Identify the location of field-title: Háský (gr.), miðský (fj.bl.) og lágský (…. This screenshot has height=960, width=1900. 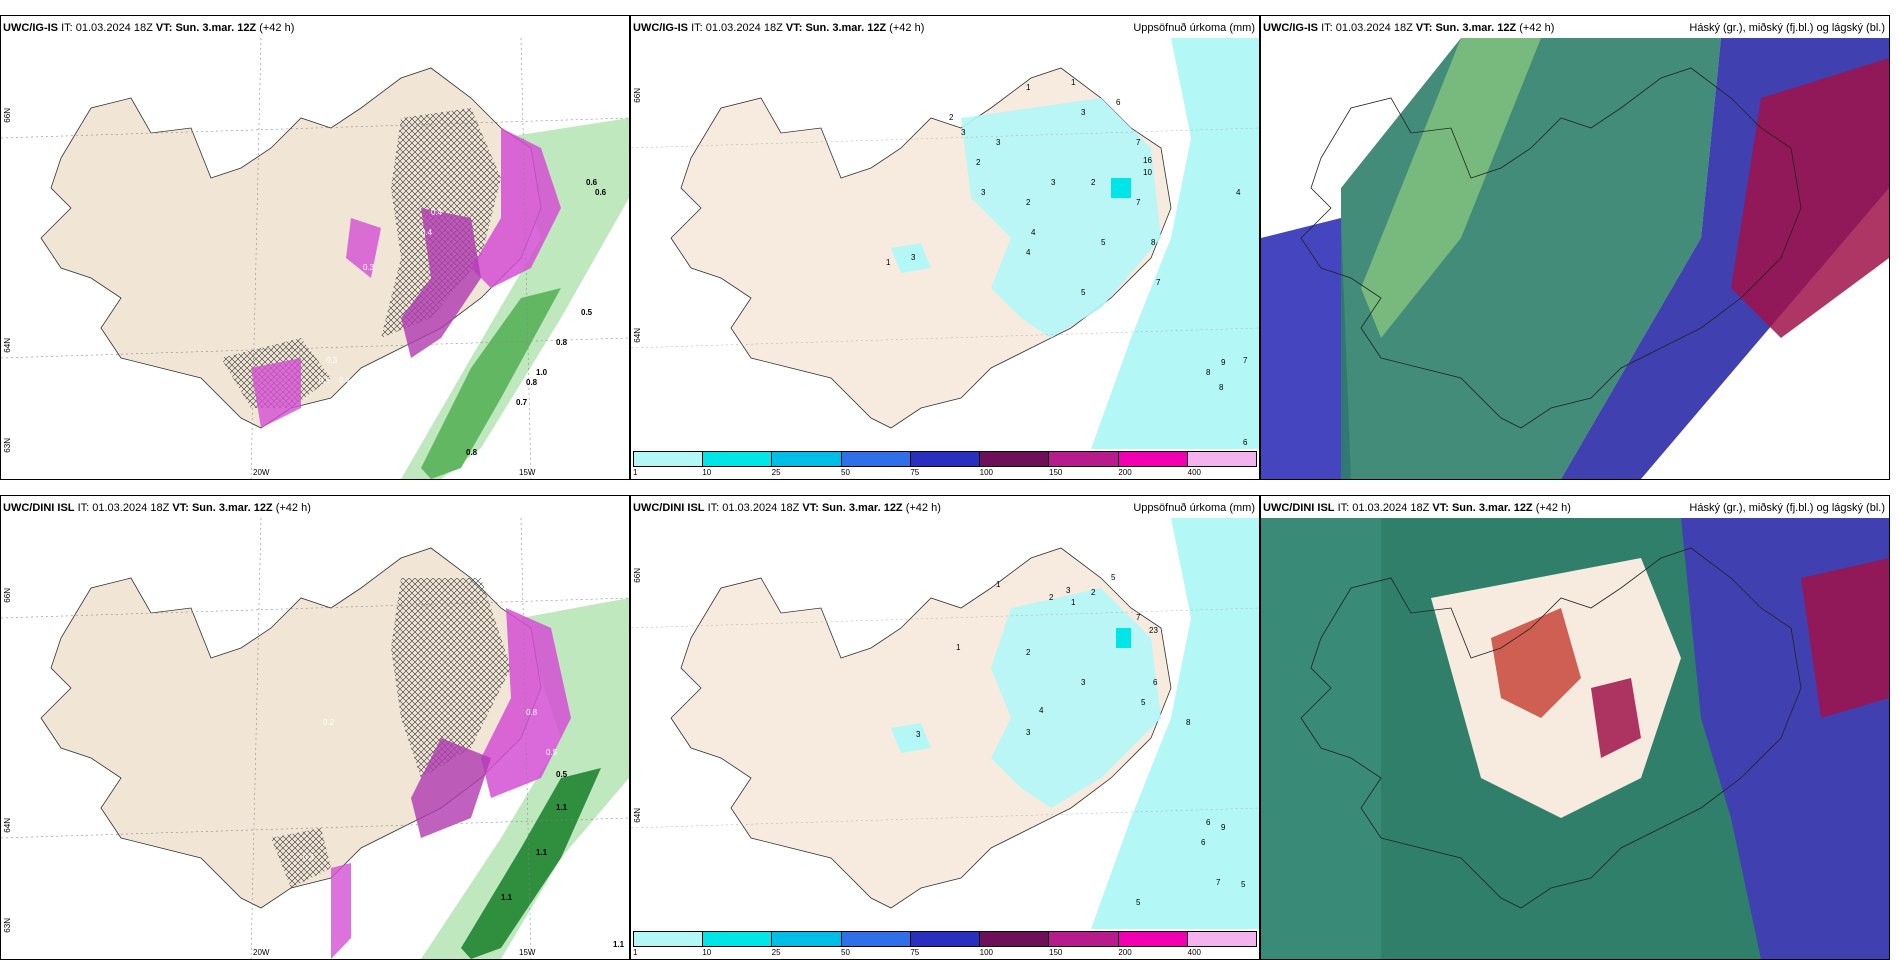
(1787, 28).